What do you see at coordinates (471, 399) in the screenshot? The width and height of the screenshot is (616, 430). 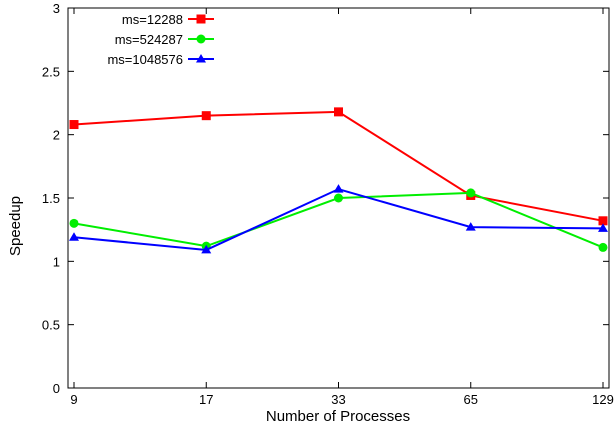 I see `x-tick-label: 65` at bounding box center [471, 399].